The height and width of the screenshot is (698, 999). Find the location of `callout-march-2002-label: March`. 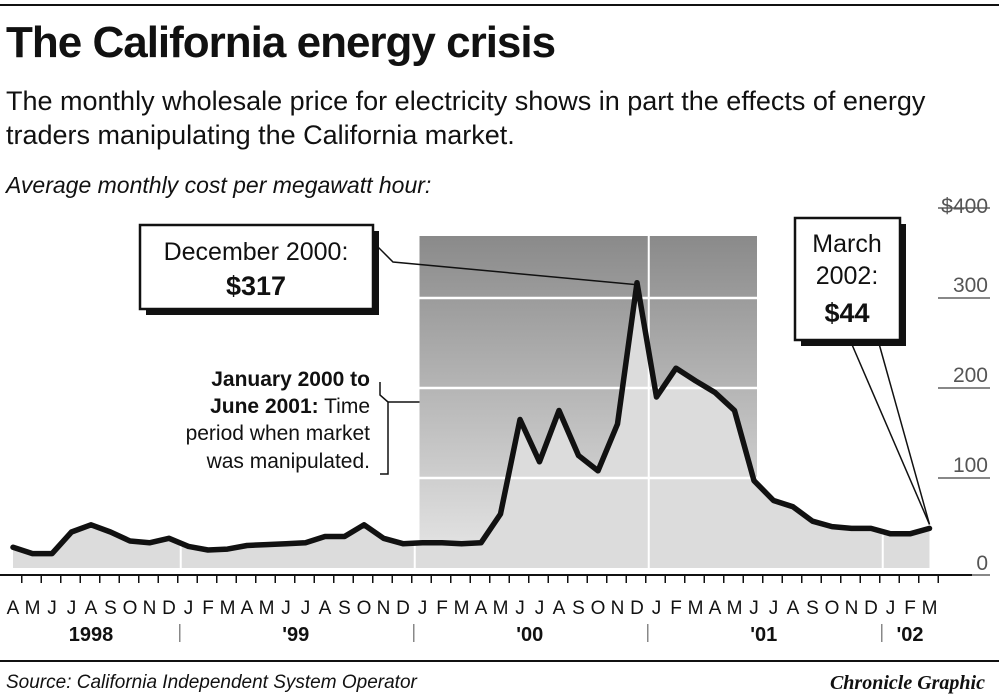

callout-march-2002-label: March is located at coordinates (846, 244).